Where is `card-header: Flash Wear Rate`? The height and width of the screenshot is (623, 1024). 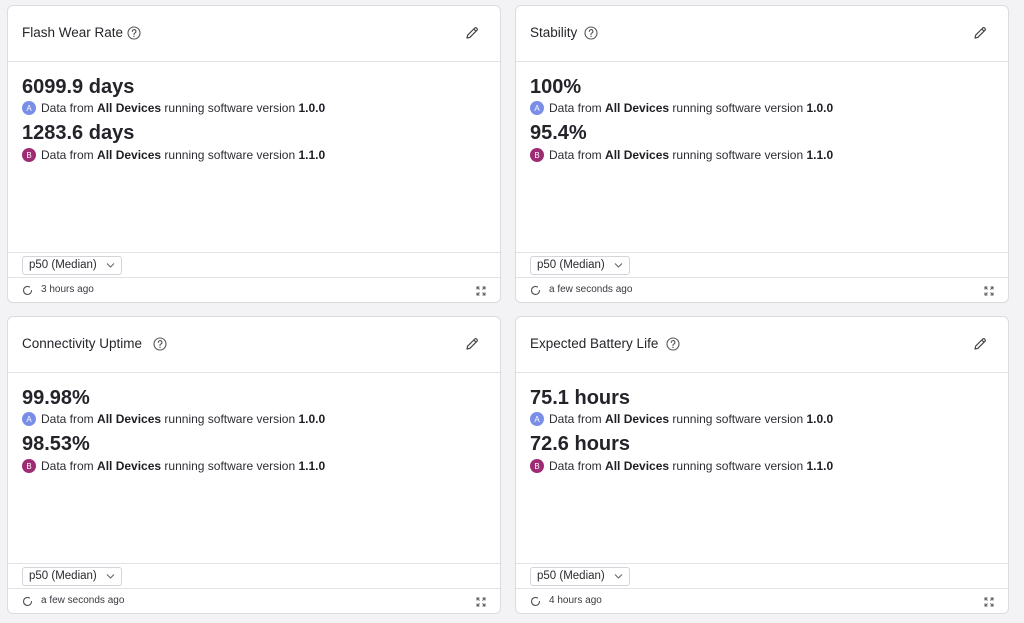 card-header: Flash Wear Rate is located at coordinates (254, 34).